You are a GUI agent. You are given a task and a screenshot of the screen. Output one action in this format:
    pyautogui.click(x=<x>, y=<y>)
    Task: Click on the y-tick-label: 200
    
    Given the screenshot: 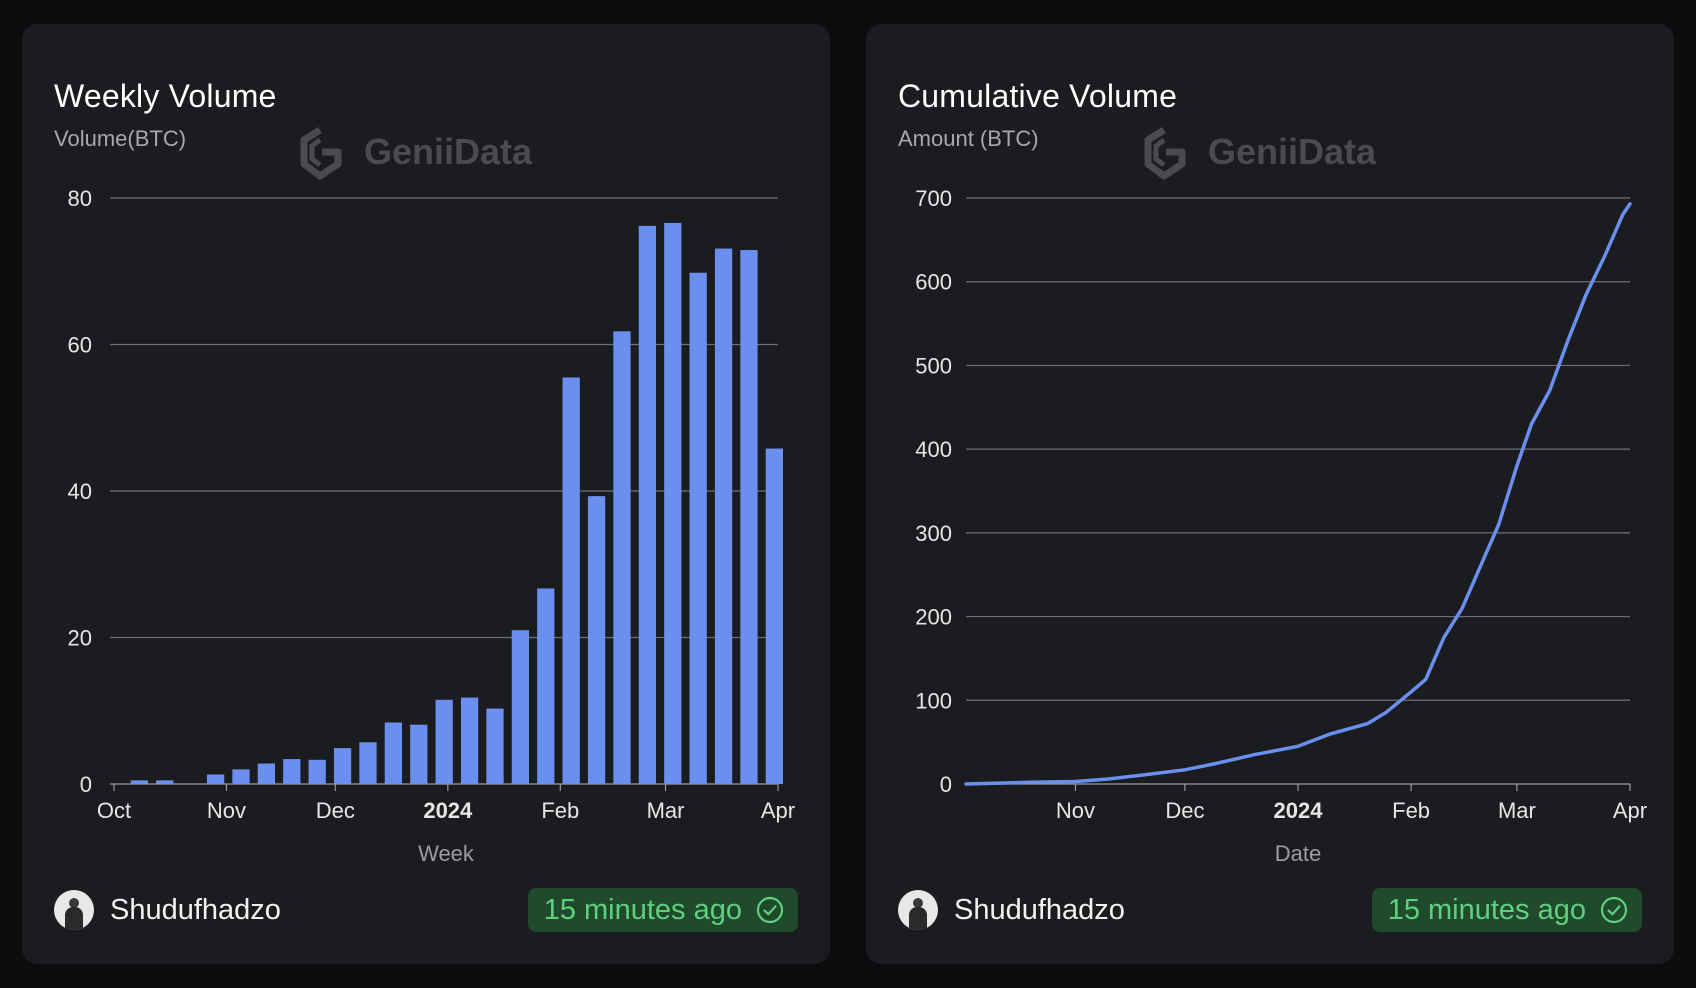 What is the action you would take?
    pyautogui.click(x=933, y=617)
    